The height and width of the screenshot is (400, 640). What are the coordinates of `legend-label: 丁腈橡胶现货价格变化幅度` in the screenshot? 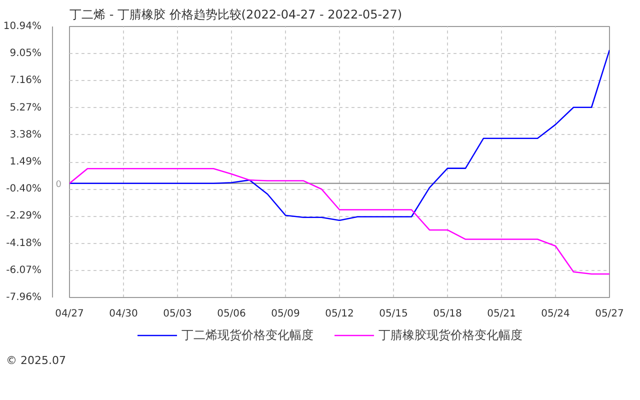 It's located at (450, 335).